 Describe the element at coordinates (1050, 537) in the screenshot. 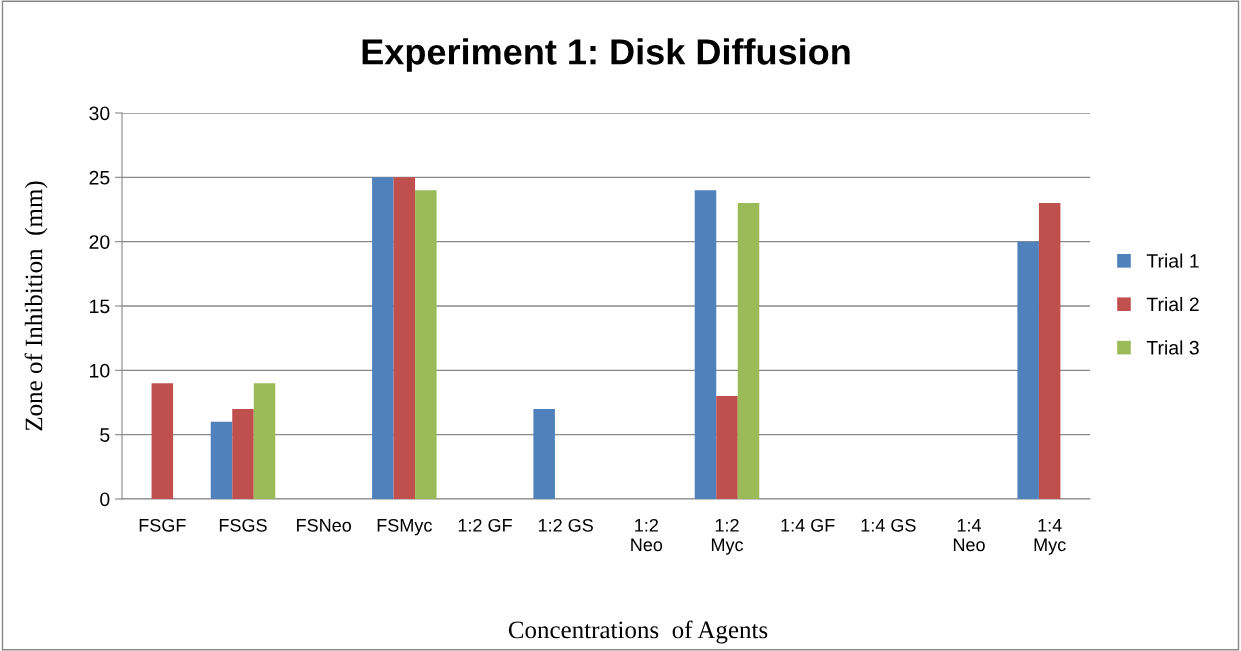

I see `x-tick-label: 1:4 Myc` at that location.